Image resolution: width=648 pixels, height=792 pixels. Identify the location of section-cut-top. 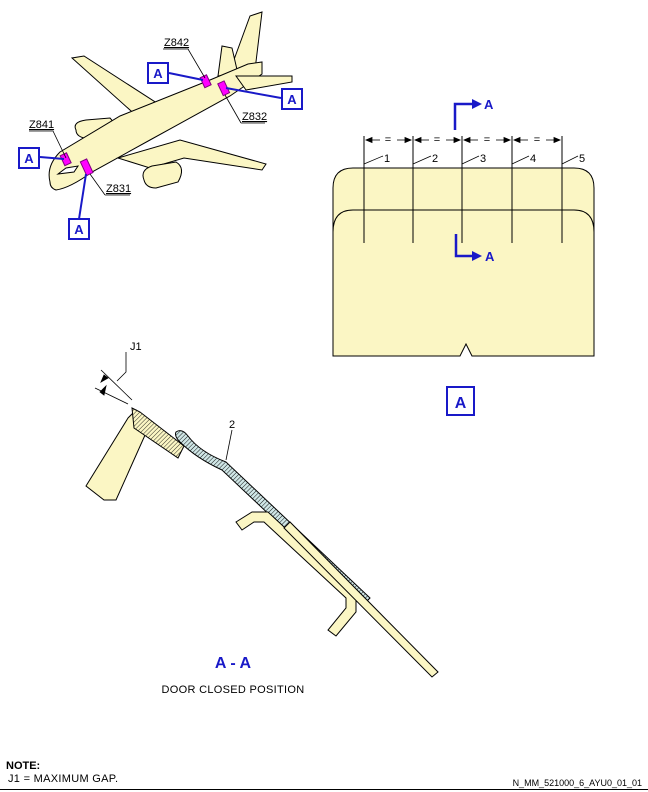
(467, 114).